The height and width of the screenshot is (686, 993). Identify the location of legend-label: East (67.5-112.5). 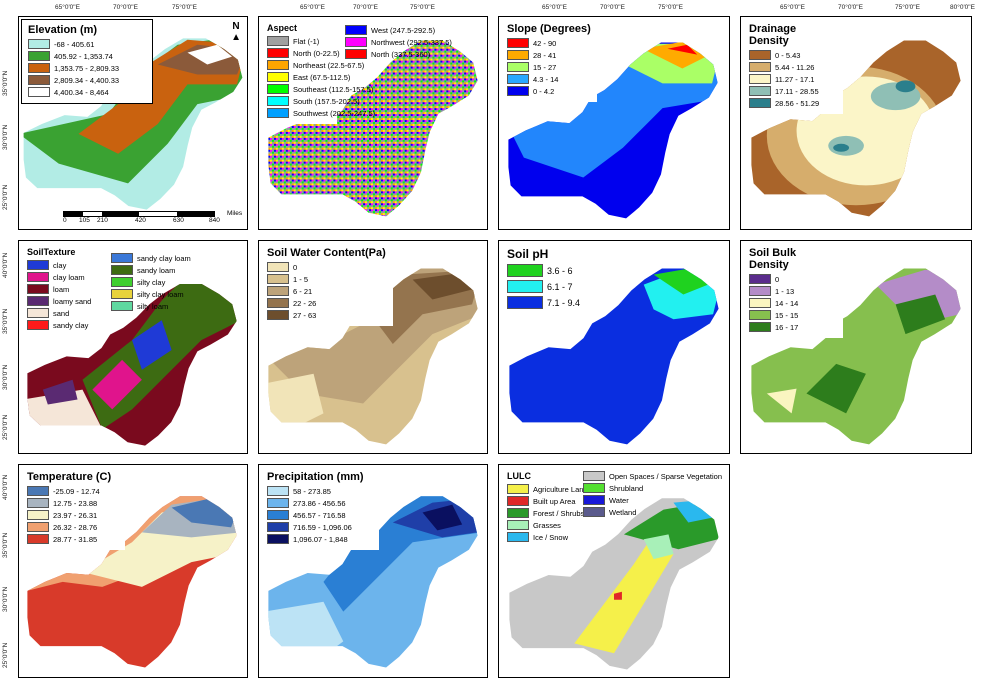
(322, 77).